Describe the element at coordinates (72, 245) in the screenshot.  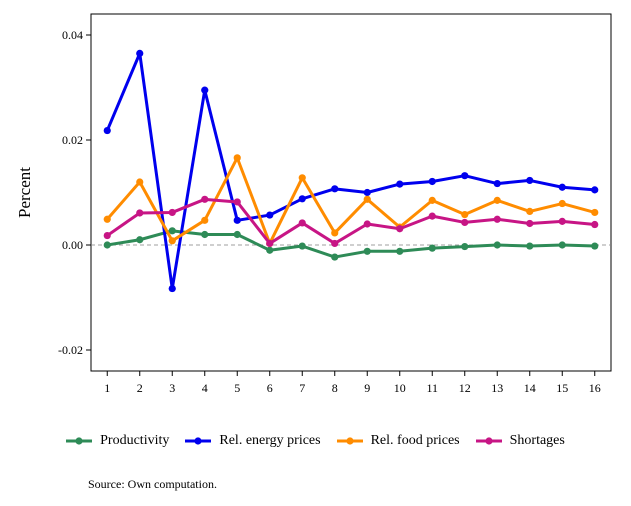
I see `y-tick-label: 0.00` at that location.